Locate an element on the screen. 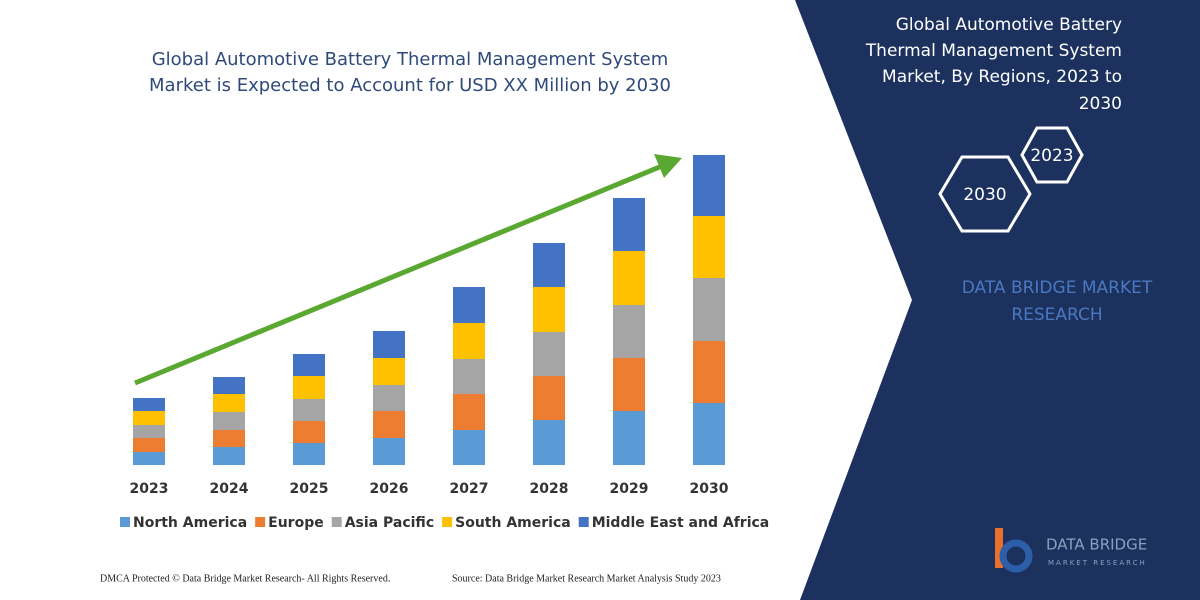  logo: DATA BRIDGE MARKET RESEARCH is located at coordinates (1071, 550).